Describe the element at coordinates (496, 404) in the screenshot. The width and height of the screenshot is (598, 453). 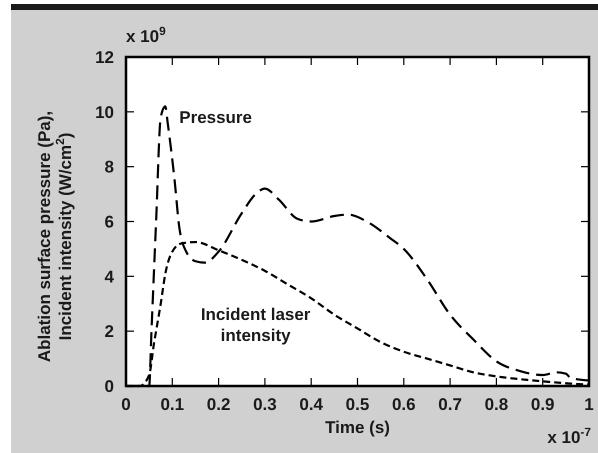
I see `x-tick-label: 0.8` at that location.